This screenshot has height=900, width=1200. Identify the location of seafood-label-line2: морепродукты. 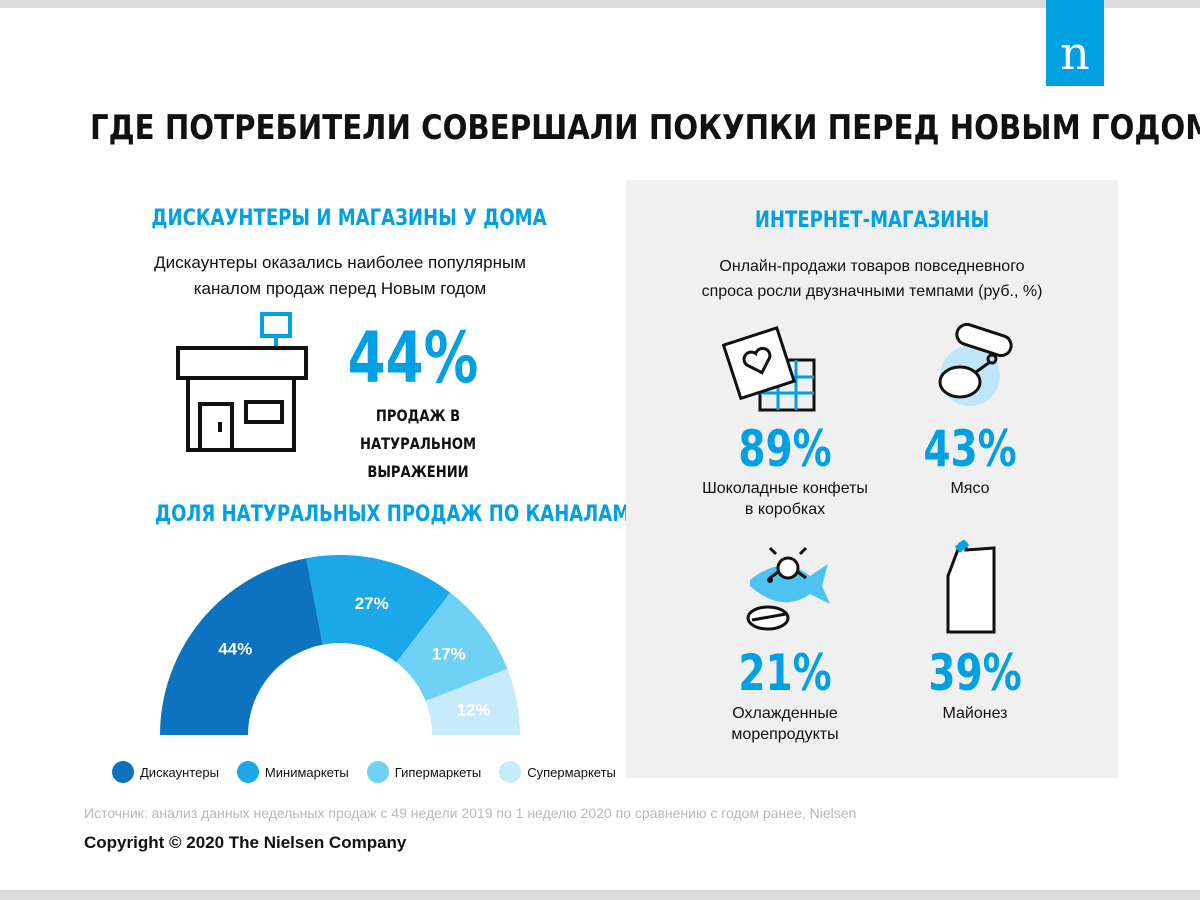
(785, 734).